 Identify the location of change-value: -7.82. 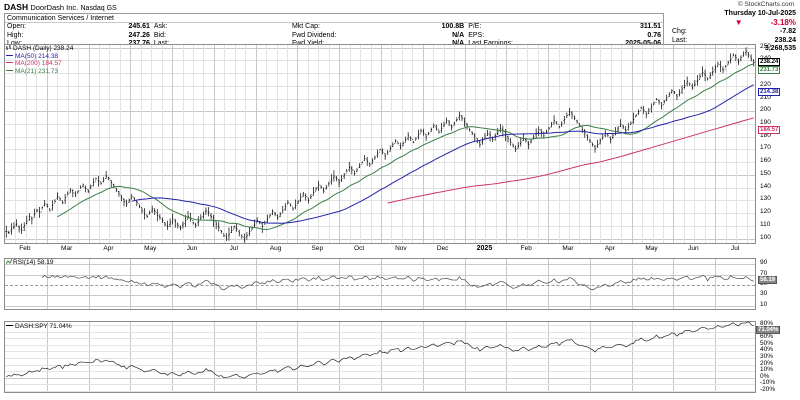
(788, 32).